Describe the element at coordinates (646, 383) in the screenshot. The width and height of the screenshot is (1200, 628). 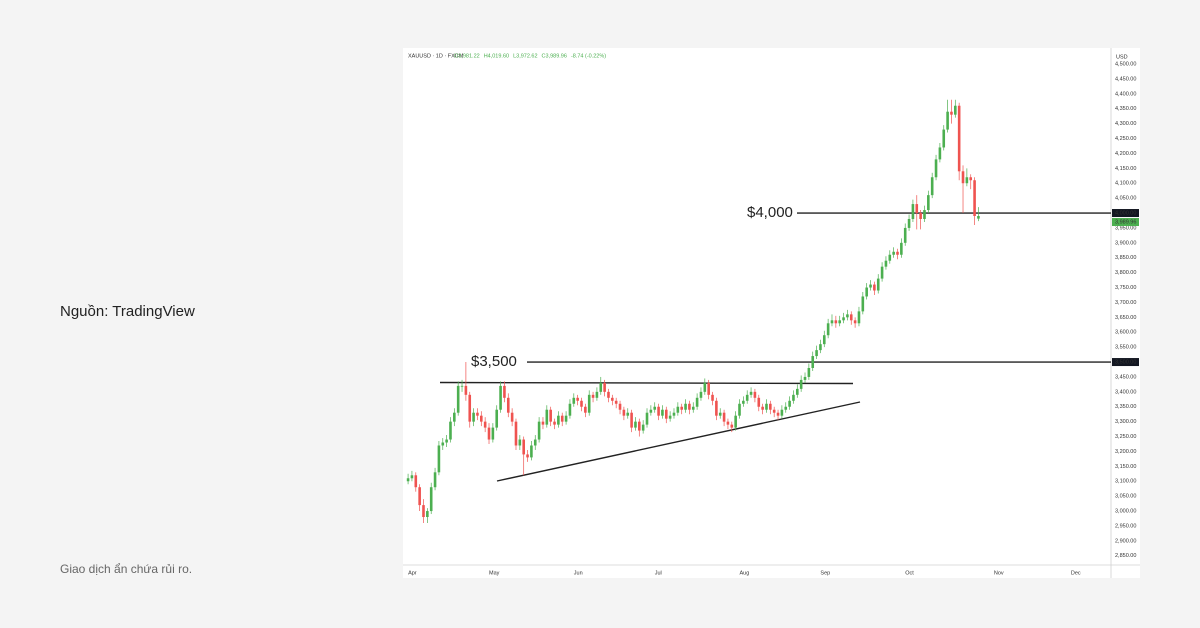
I see `resistance-line` at that location.